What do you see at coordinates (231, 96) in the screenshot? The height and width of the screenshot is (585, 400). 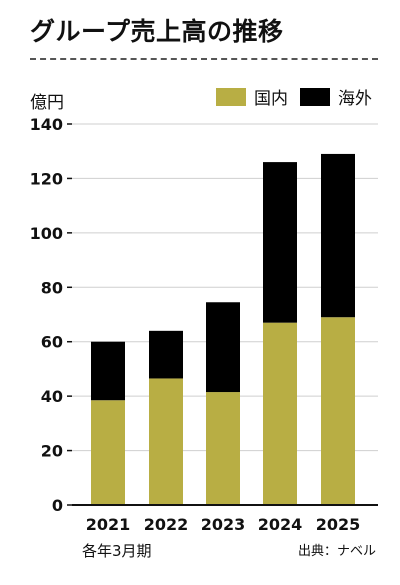 I see `legend-swatch-domestic` at bounding box center [231, 96].